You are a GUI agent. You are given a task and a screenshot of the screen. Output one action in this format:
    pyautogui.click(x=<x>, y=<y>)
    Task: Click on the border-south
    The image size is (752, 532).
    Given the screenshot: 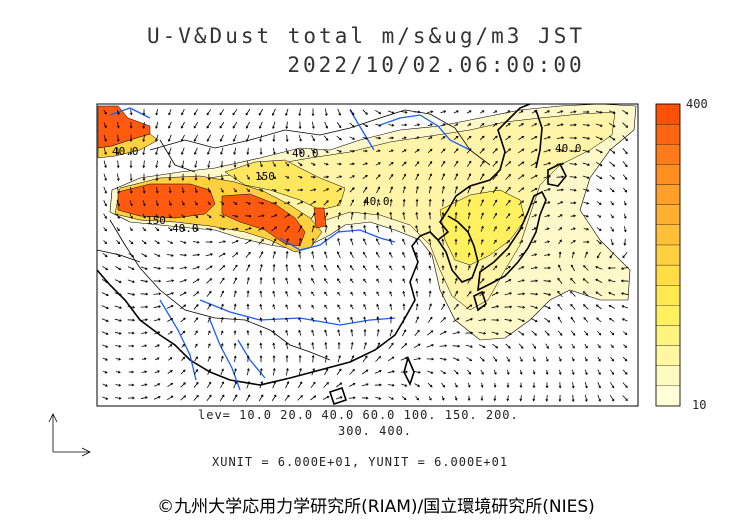 What is the action you would take?
    pyautogui.click(x=300, y=345)
    